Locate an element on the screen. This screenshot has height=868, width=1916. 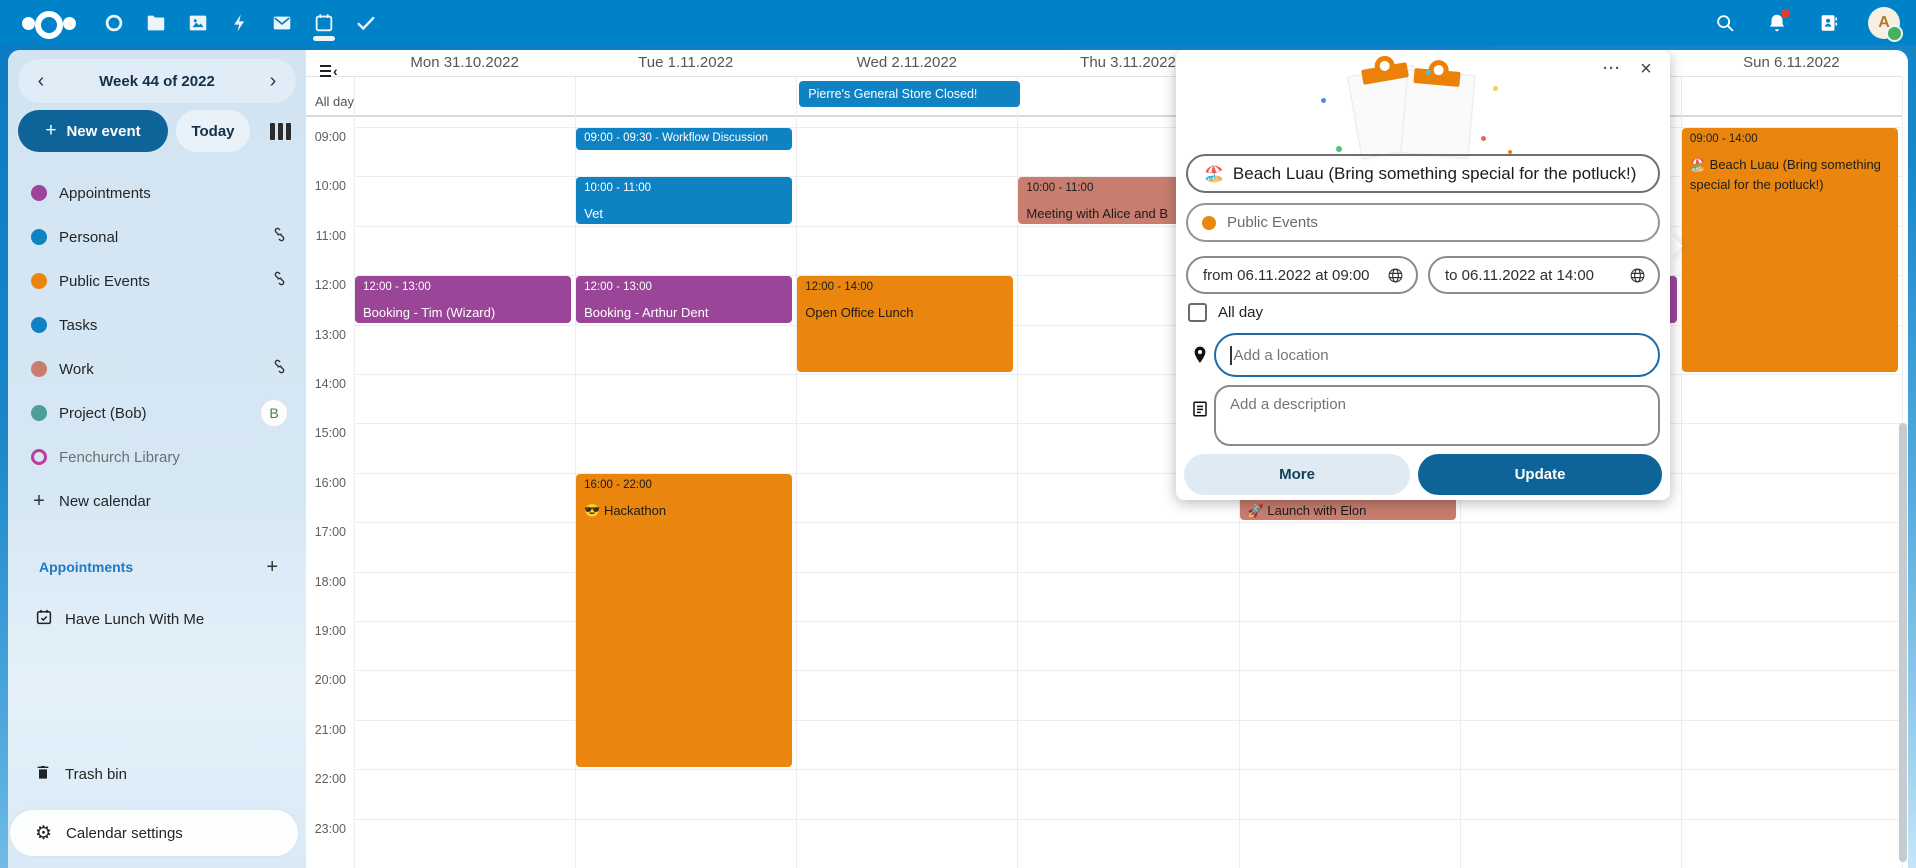
end-datetime-field: to 06.11.2022 at 14:00 is located at coordinates (1544, 275).